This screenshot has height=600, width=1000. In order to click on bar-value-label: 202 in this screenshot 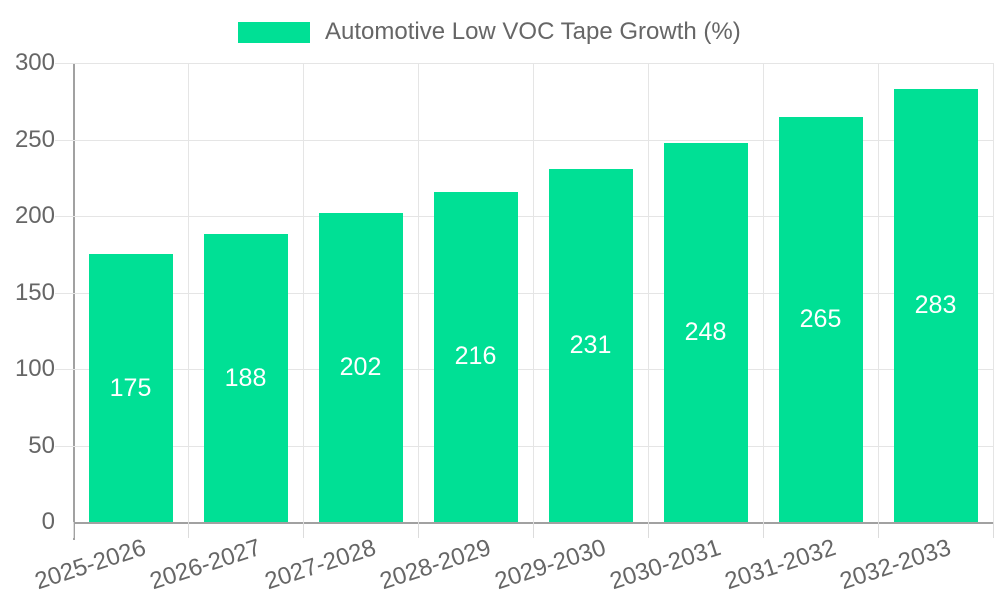, I will do `click(360, 366)`.